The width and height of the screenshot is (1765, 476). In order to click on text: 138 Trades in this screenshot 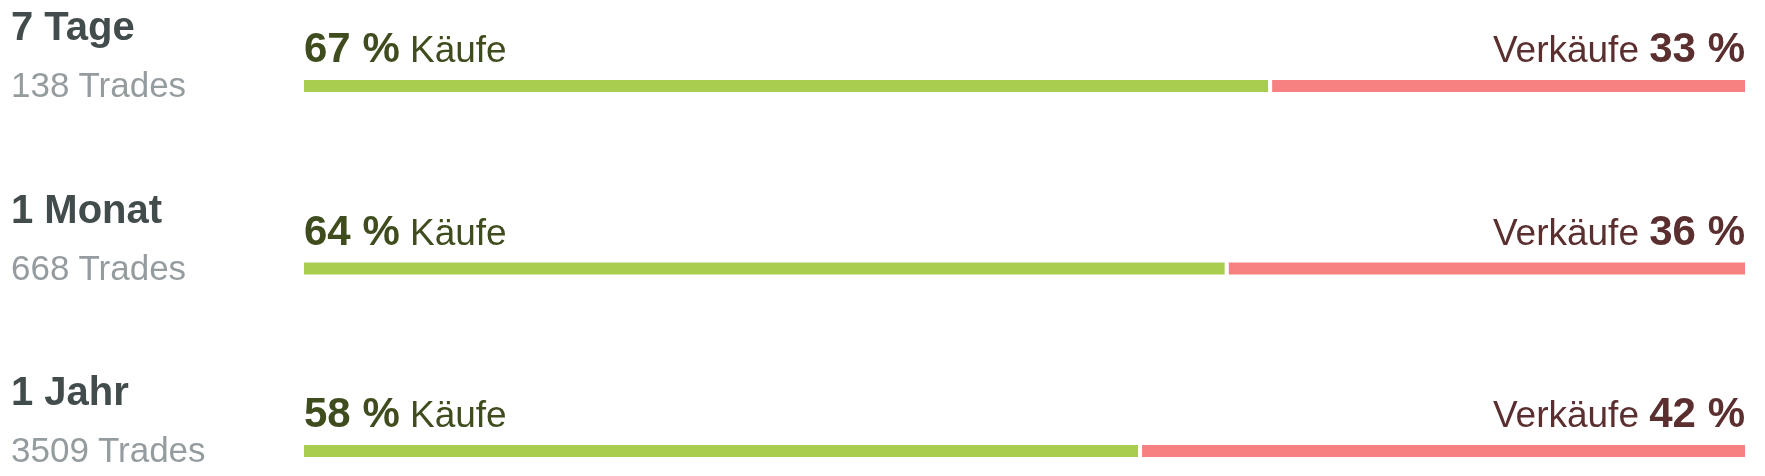, I will do `click(99, 84)`.